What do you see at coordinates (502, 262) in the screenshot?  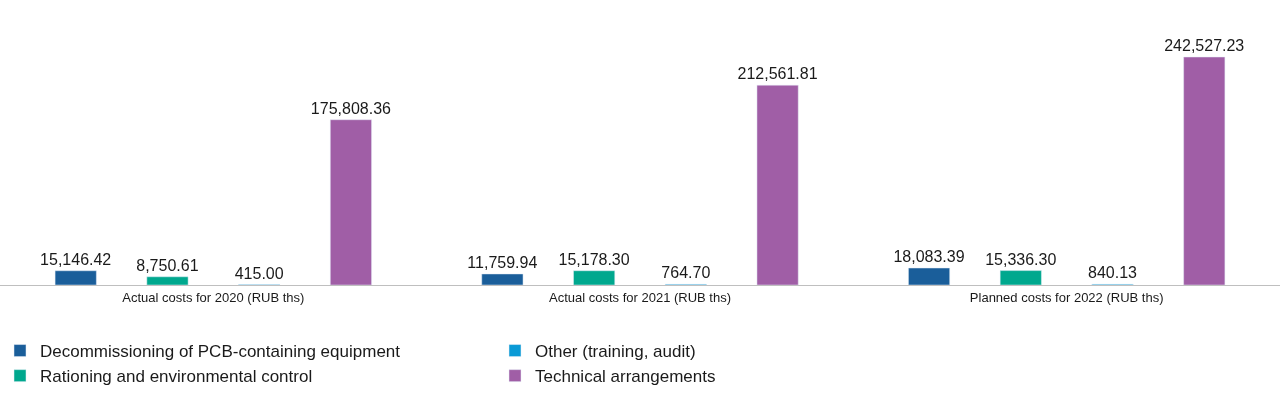 I see `data-label: 11,759.94` at bounding box center [502, 262].